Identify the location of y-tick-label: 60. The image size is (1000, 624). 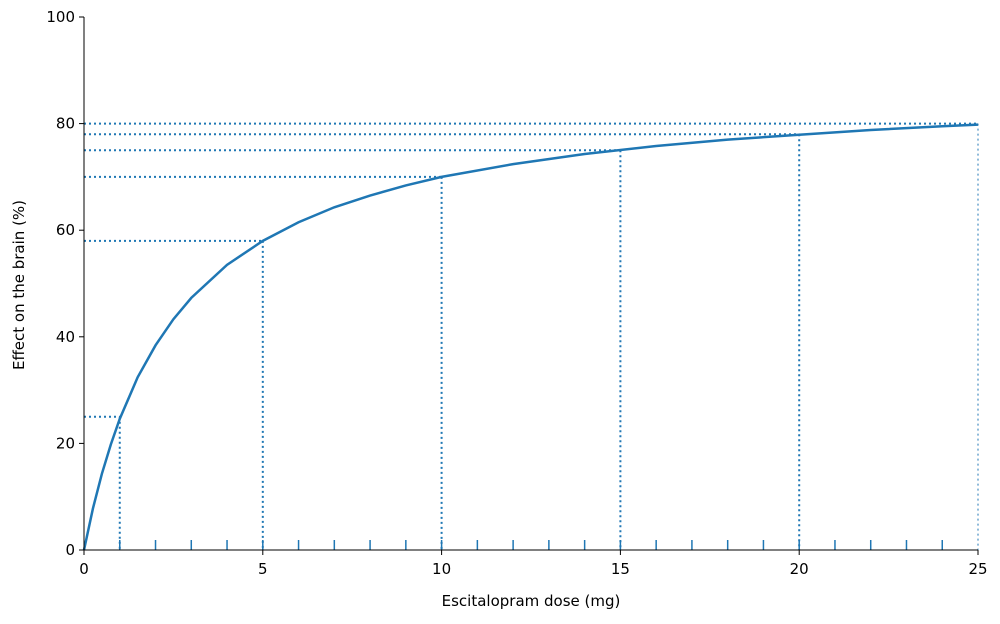
(65, 230).